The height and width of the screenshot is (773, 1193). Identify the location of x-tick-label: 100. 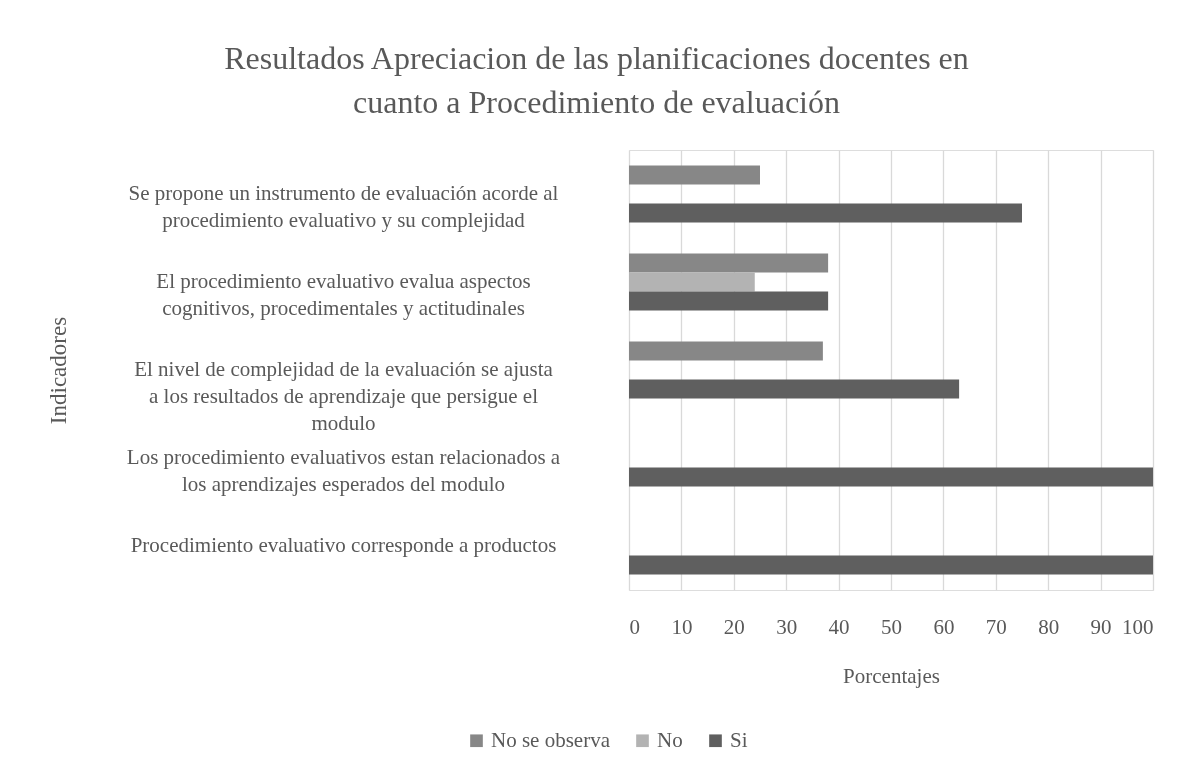
(1138, 626).